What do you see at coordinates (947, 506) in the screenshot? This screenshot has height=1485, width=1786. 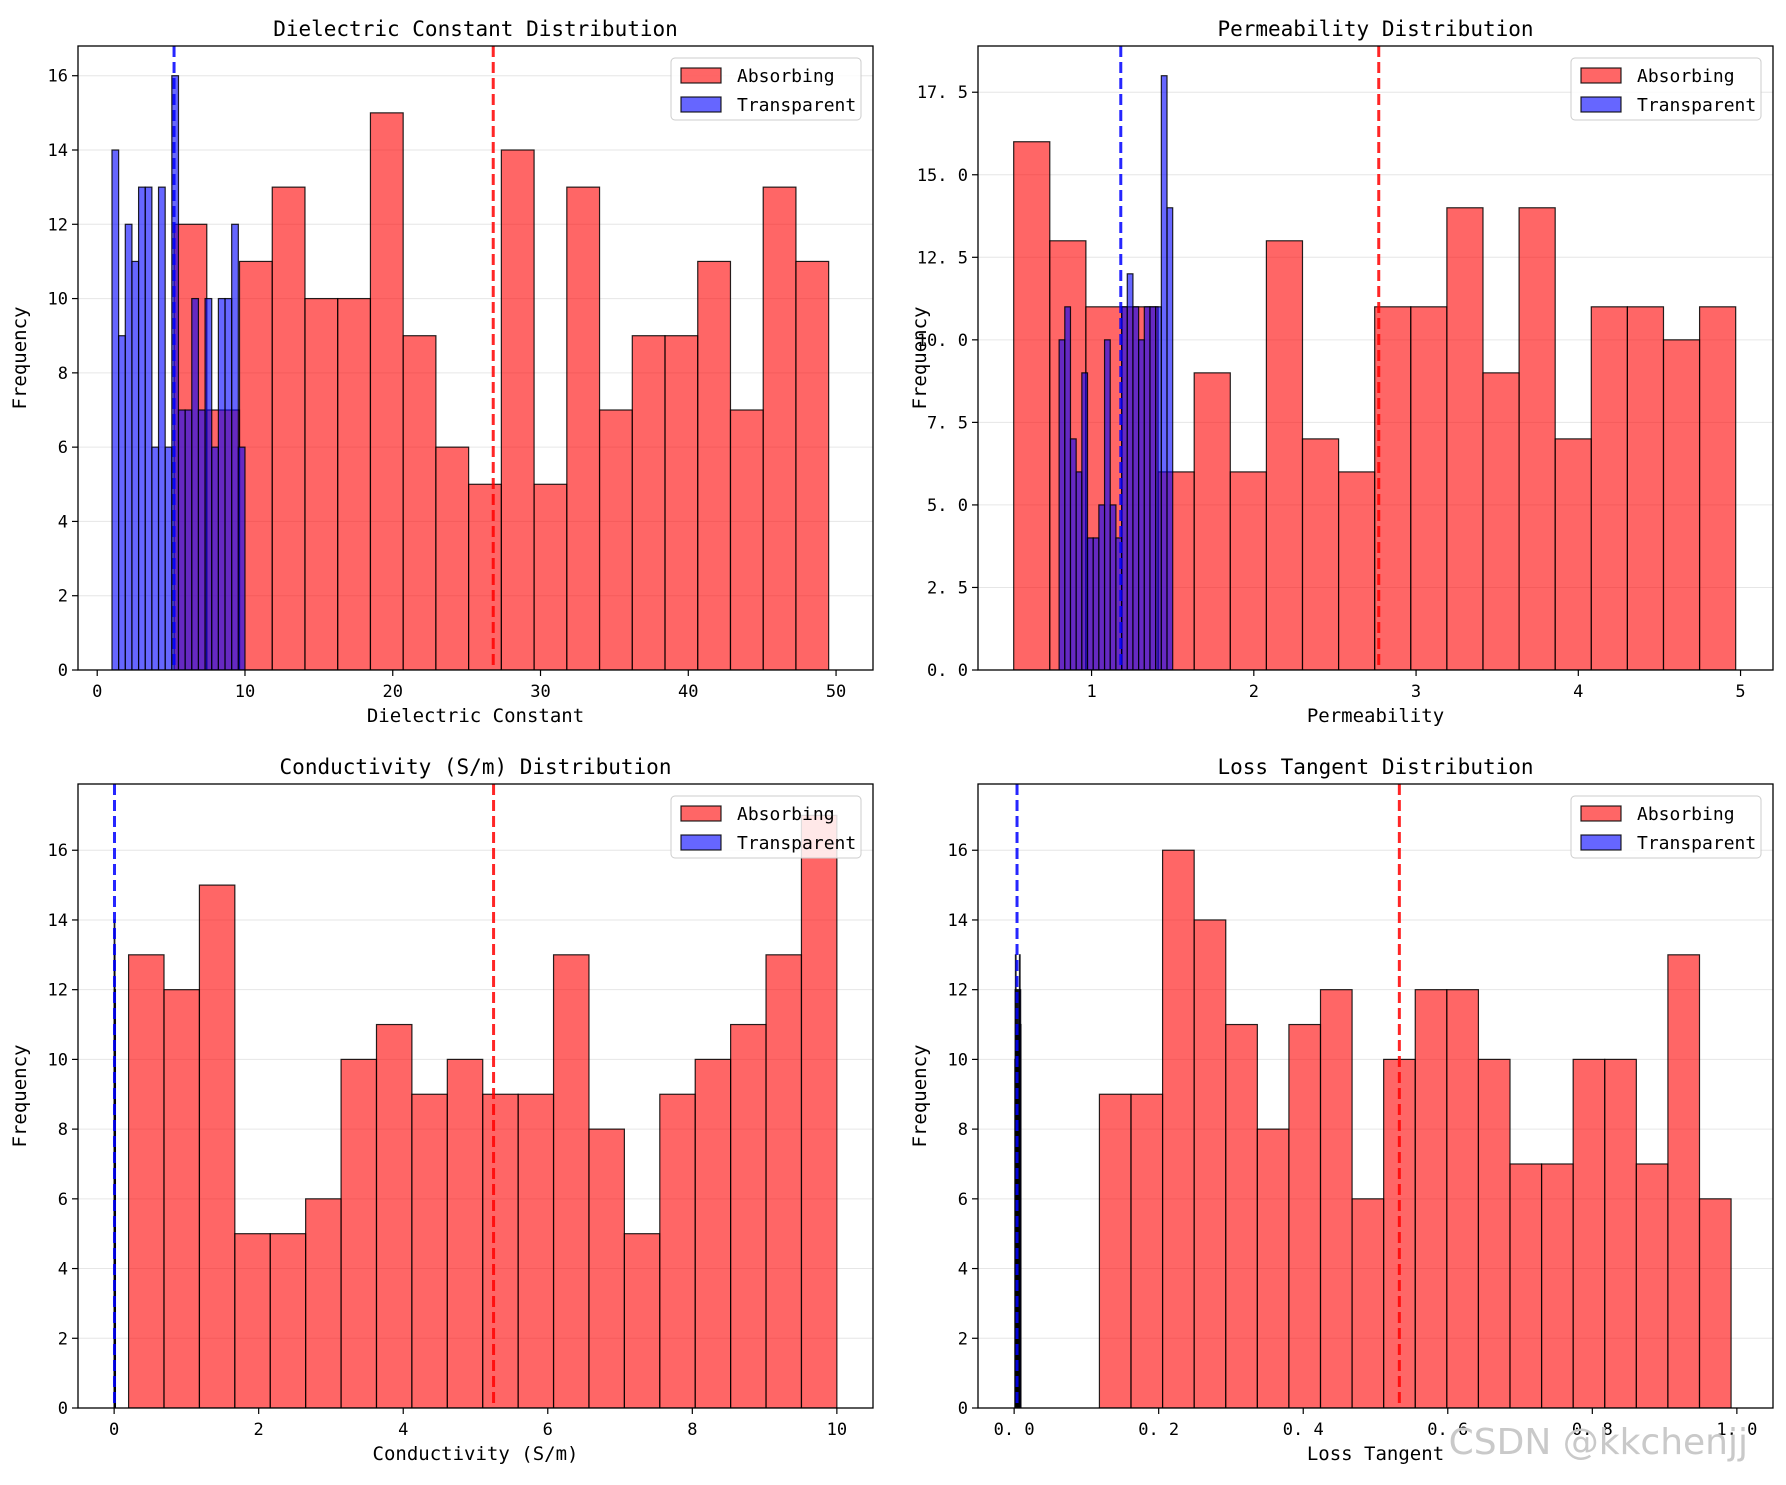 I see `y-tick-label: 5. 0` at bounding box center [947, 506].